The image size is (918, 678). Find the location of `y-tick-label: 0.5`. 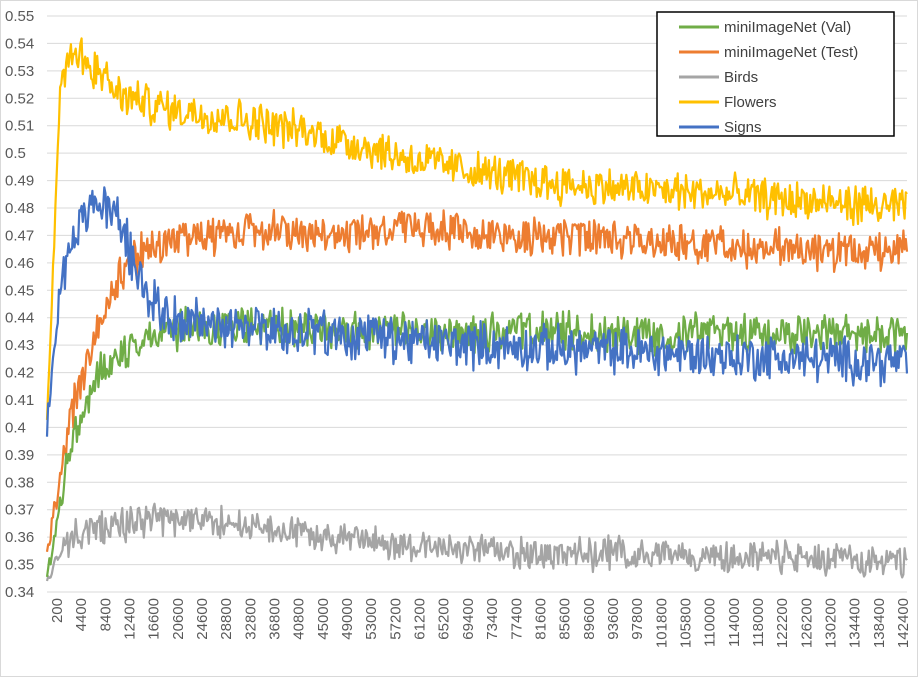

y-tick-label: 0.5 is located at coordinates (15, 153).